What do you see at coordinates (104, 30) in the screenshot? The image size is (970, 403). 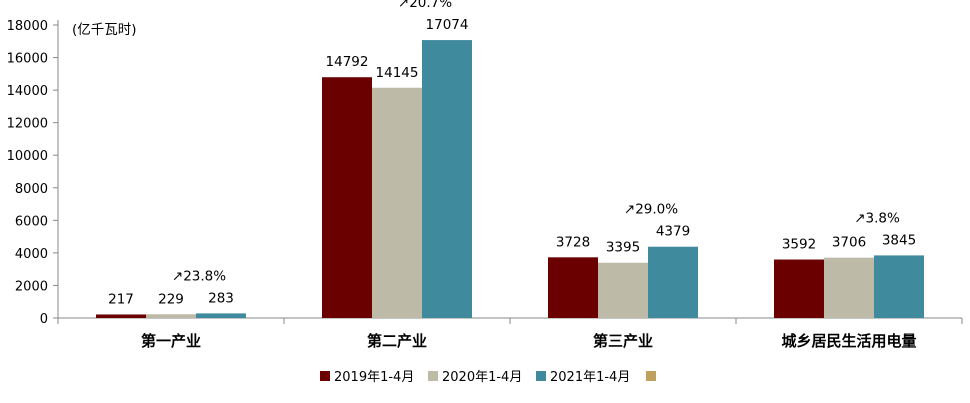 I see `unit-label: (亿千瓦时)` at bounding box center [104, 30].